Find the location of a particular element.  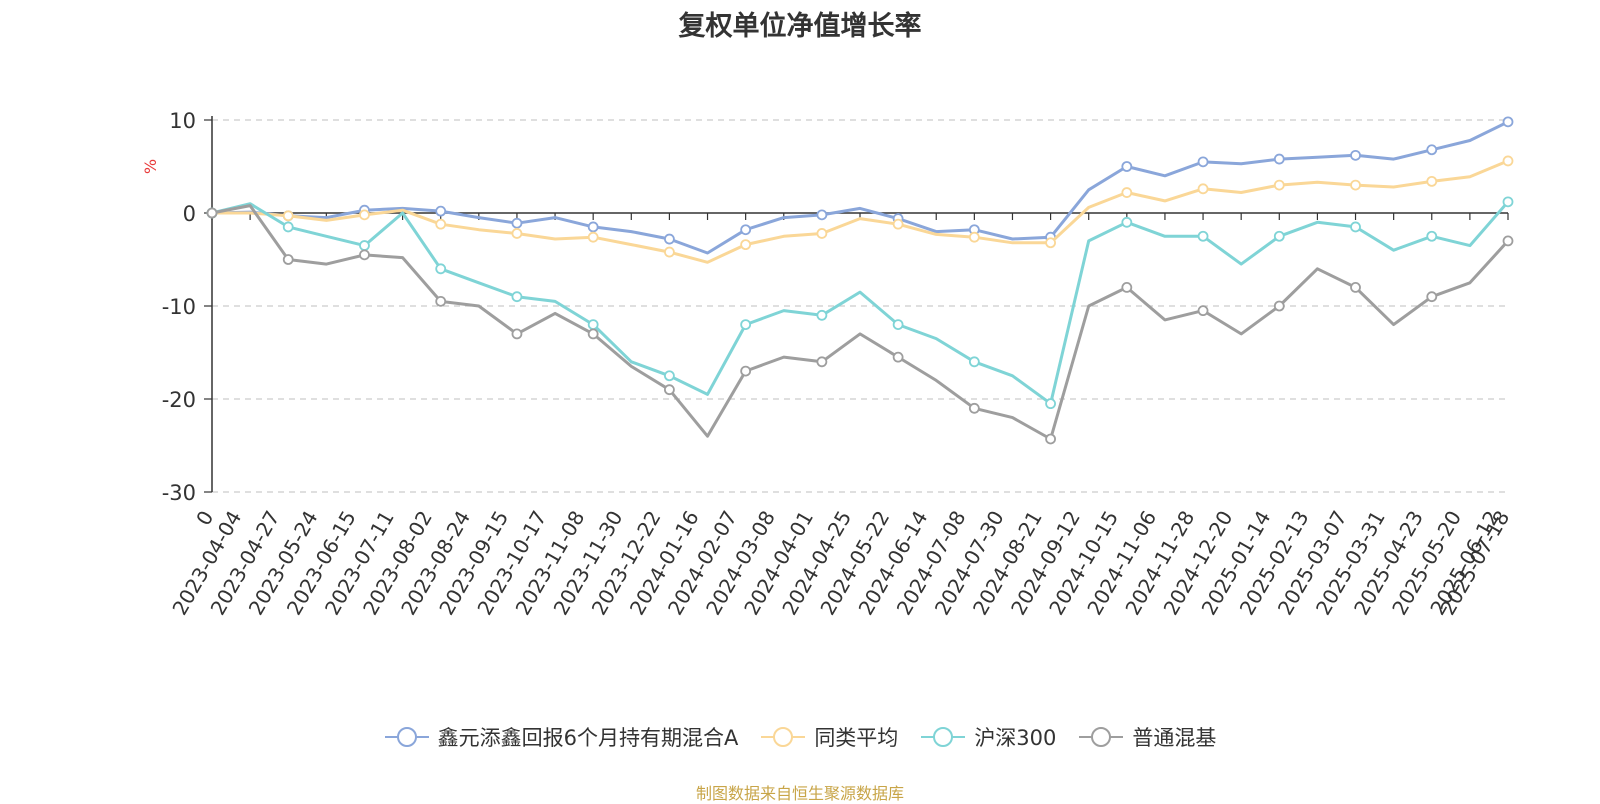

y-tick-label: -10 is located at coordinates (179, 307).